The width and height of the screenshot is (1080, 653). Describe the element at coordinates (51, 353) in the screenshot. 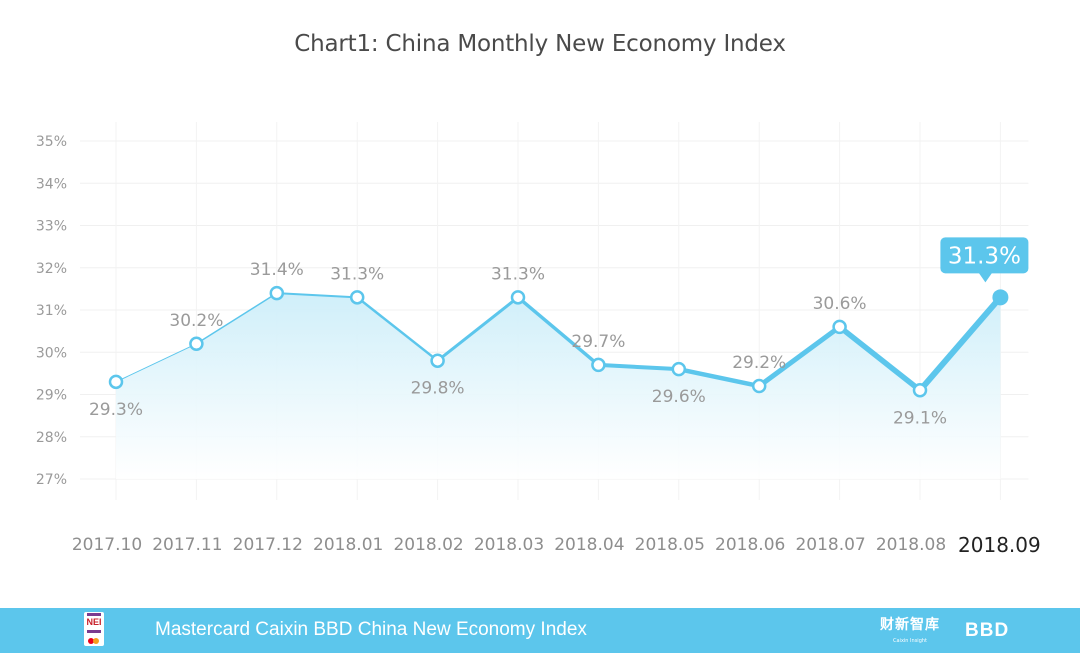

I see `y-tick-label: 30%` at that location.